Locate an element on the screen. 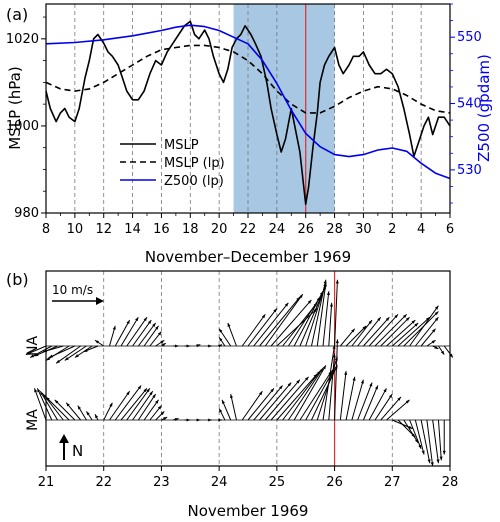 This screenshot has width=500, height=522. y2-tick-label-a: 530 is located at coordinates (469, 170).